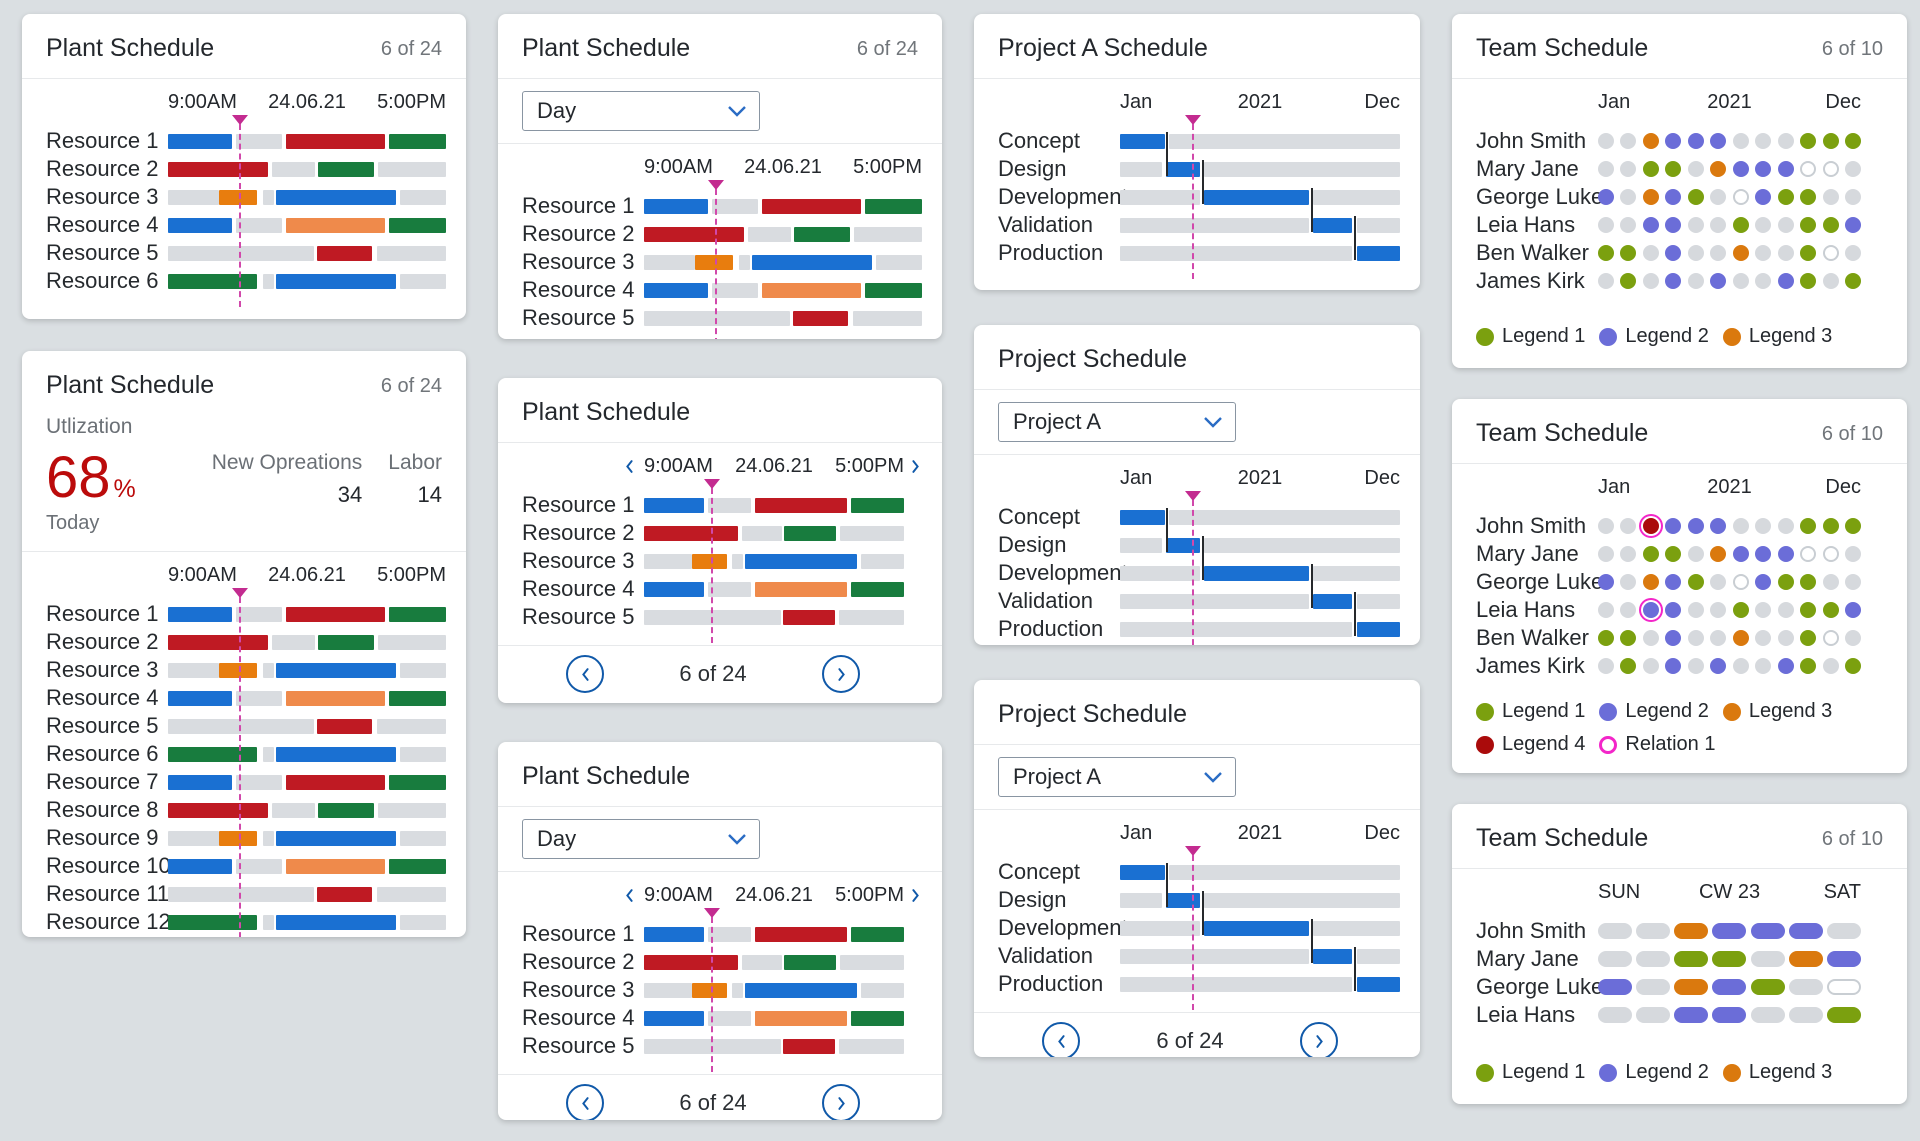 This screenshot has height=1141, width=1920. What do you see at coordinates (1526, 609) in the screenshot?
I see `row-label: Leia Hans` at bounding box center [1526, 609].